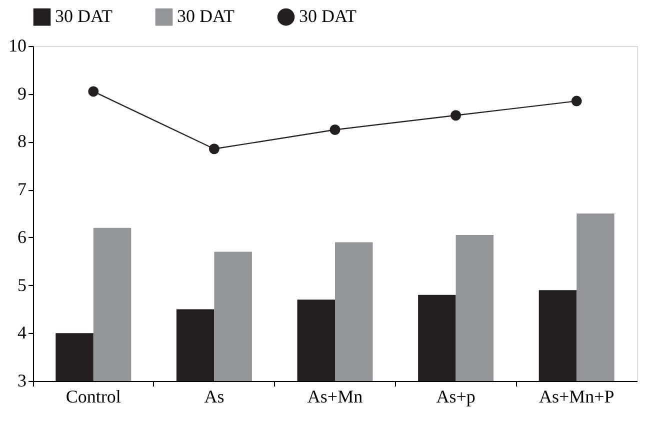  I want to click on x-tick-label: As+Mn+P, so click(576, 396).